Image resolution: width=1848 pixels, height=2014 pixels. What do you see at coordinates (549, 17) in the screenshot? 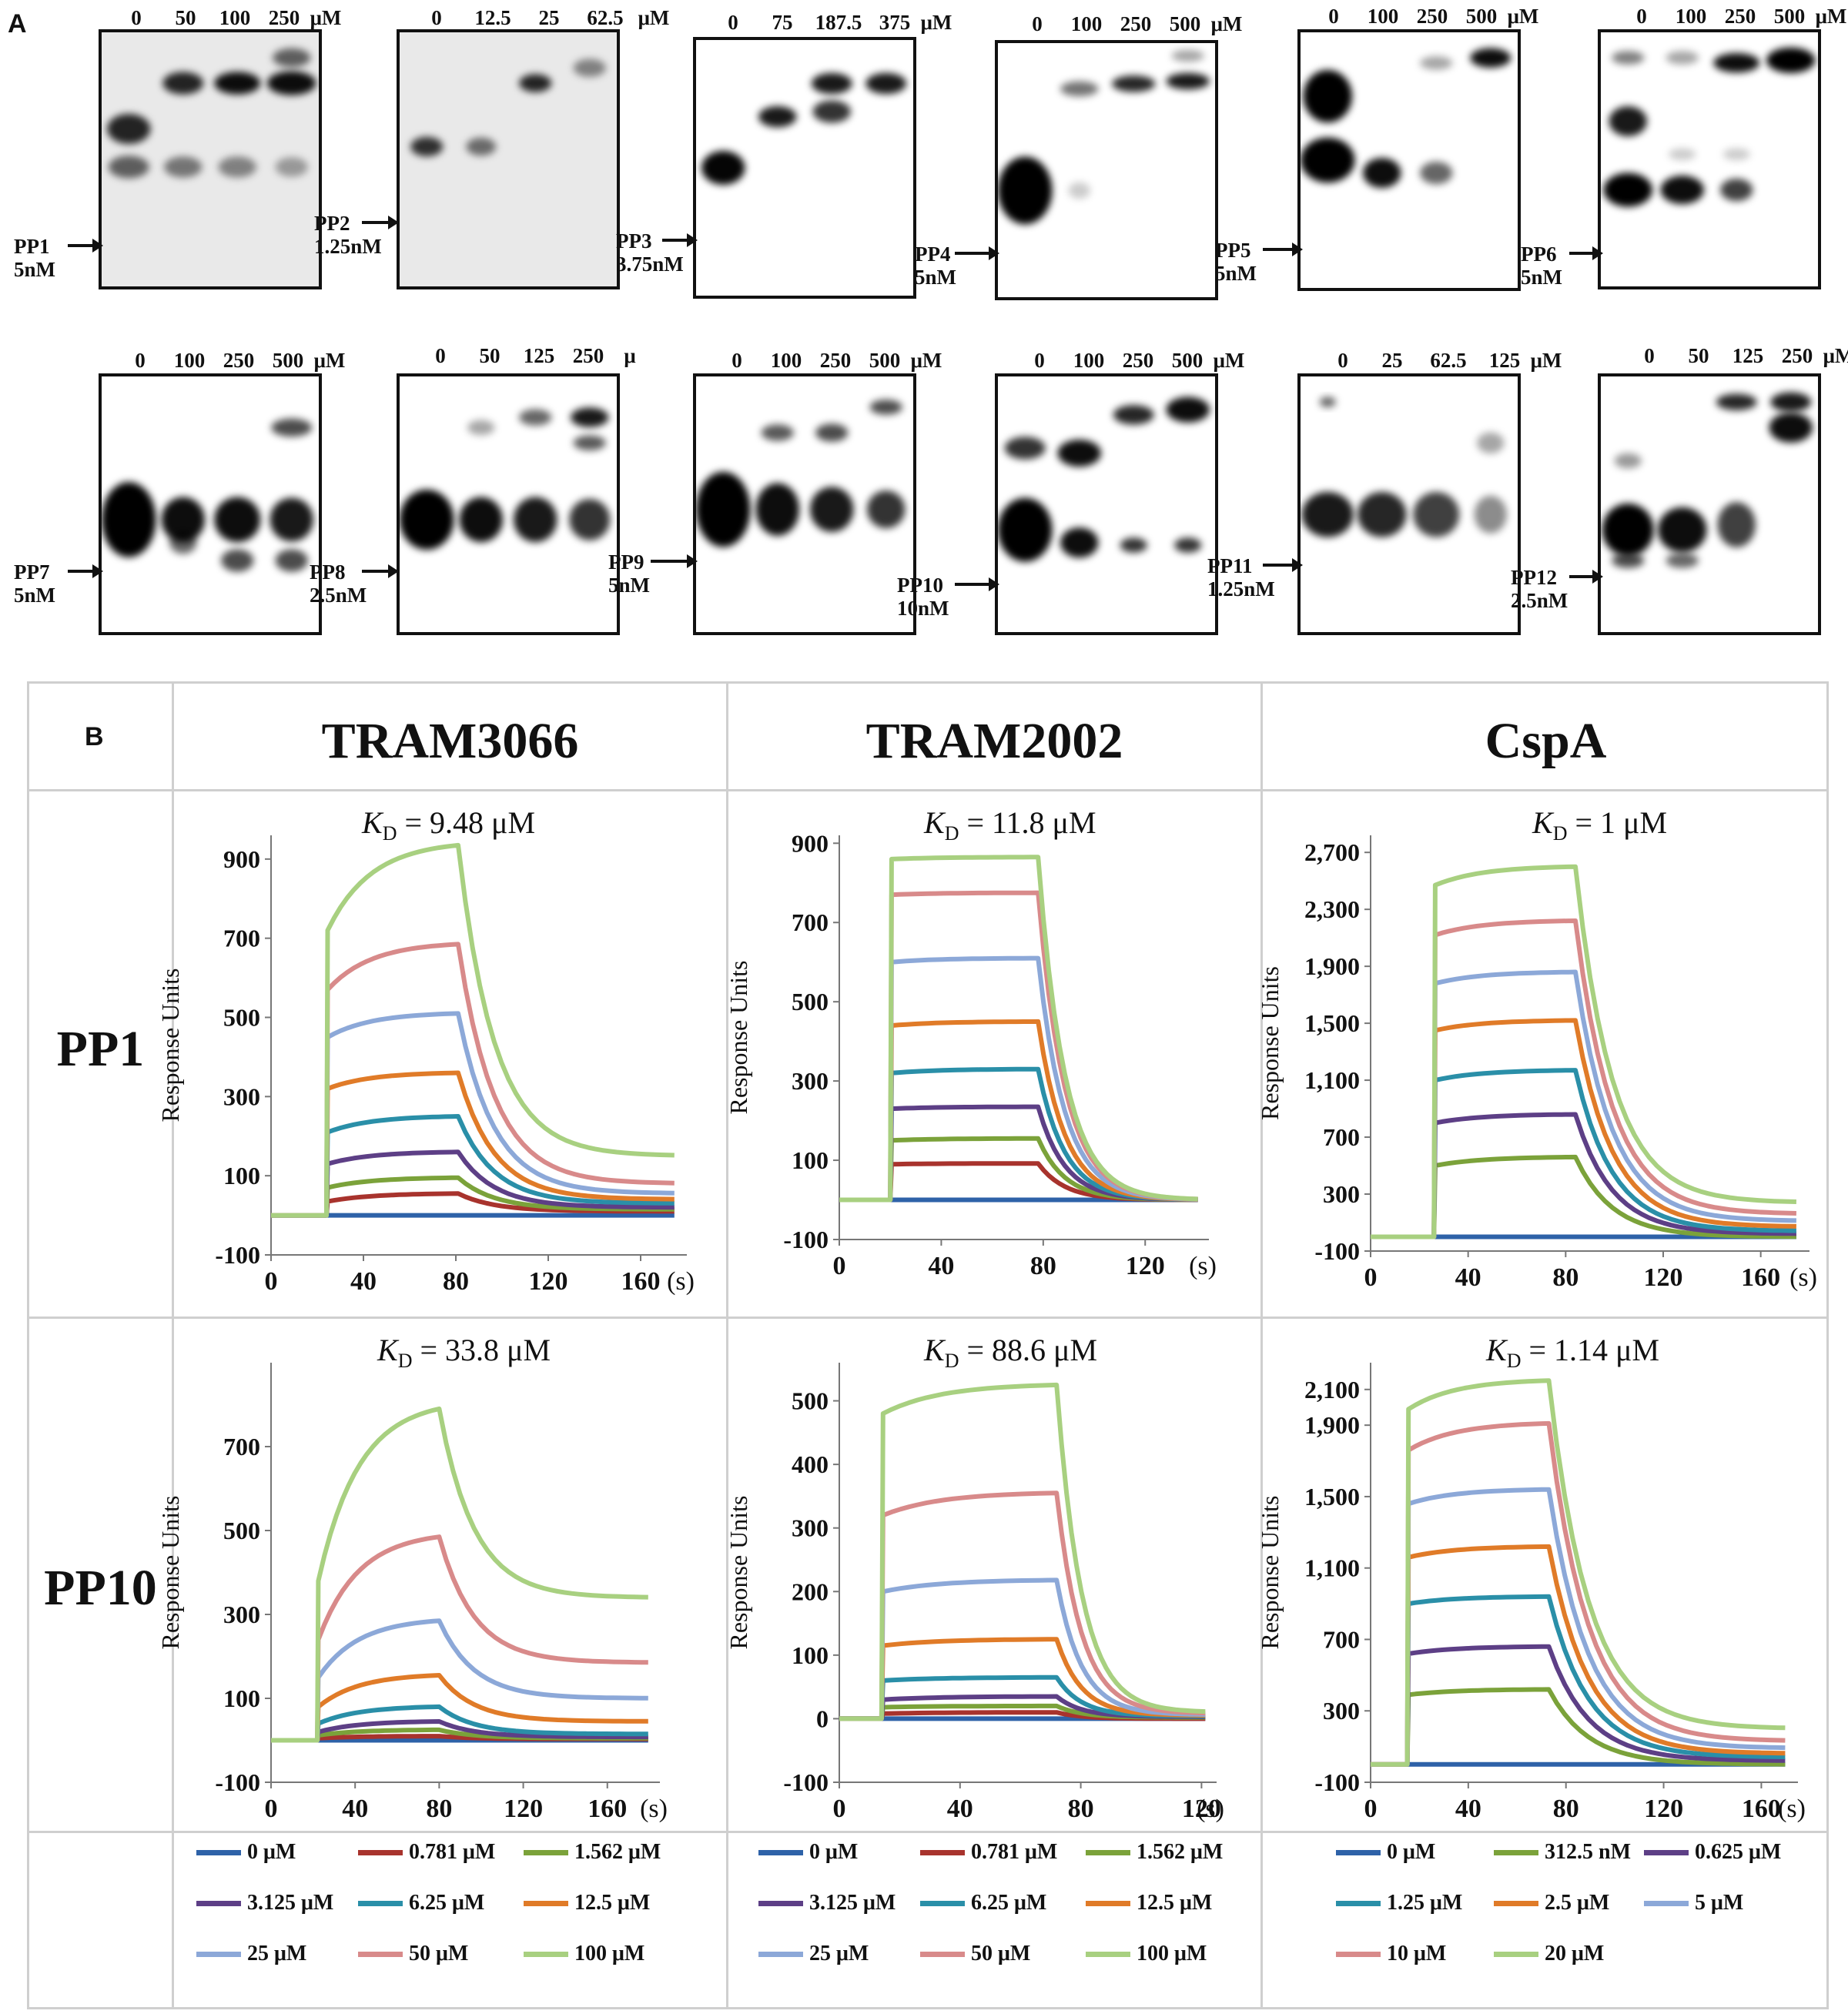
I see `lane-label: 25` at bounding box center [549, 17].